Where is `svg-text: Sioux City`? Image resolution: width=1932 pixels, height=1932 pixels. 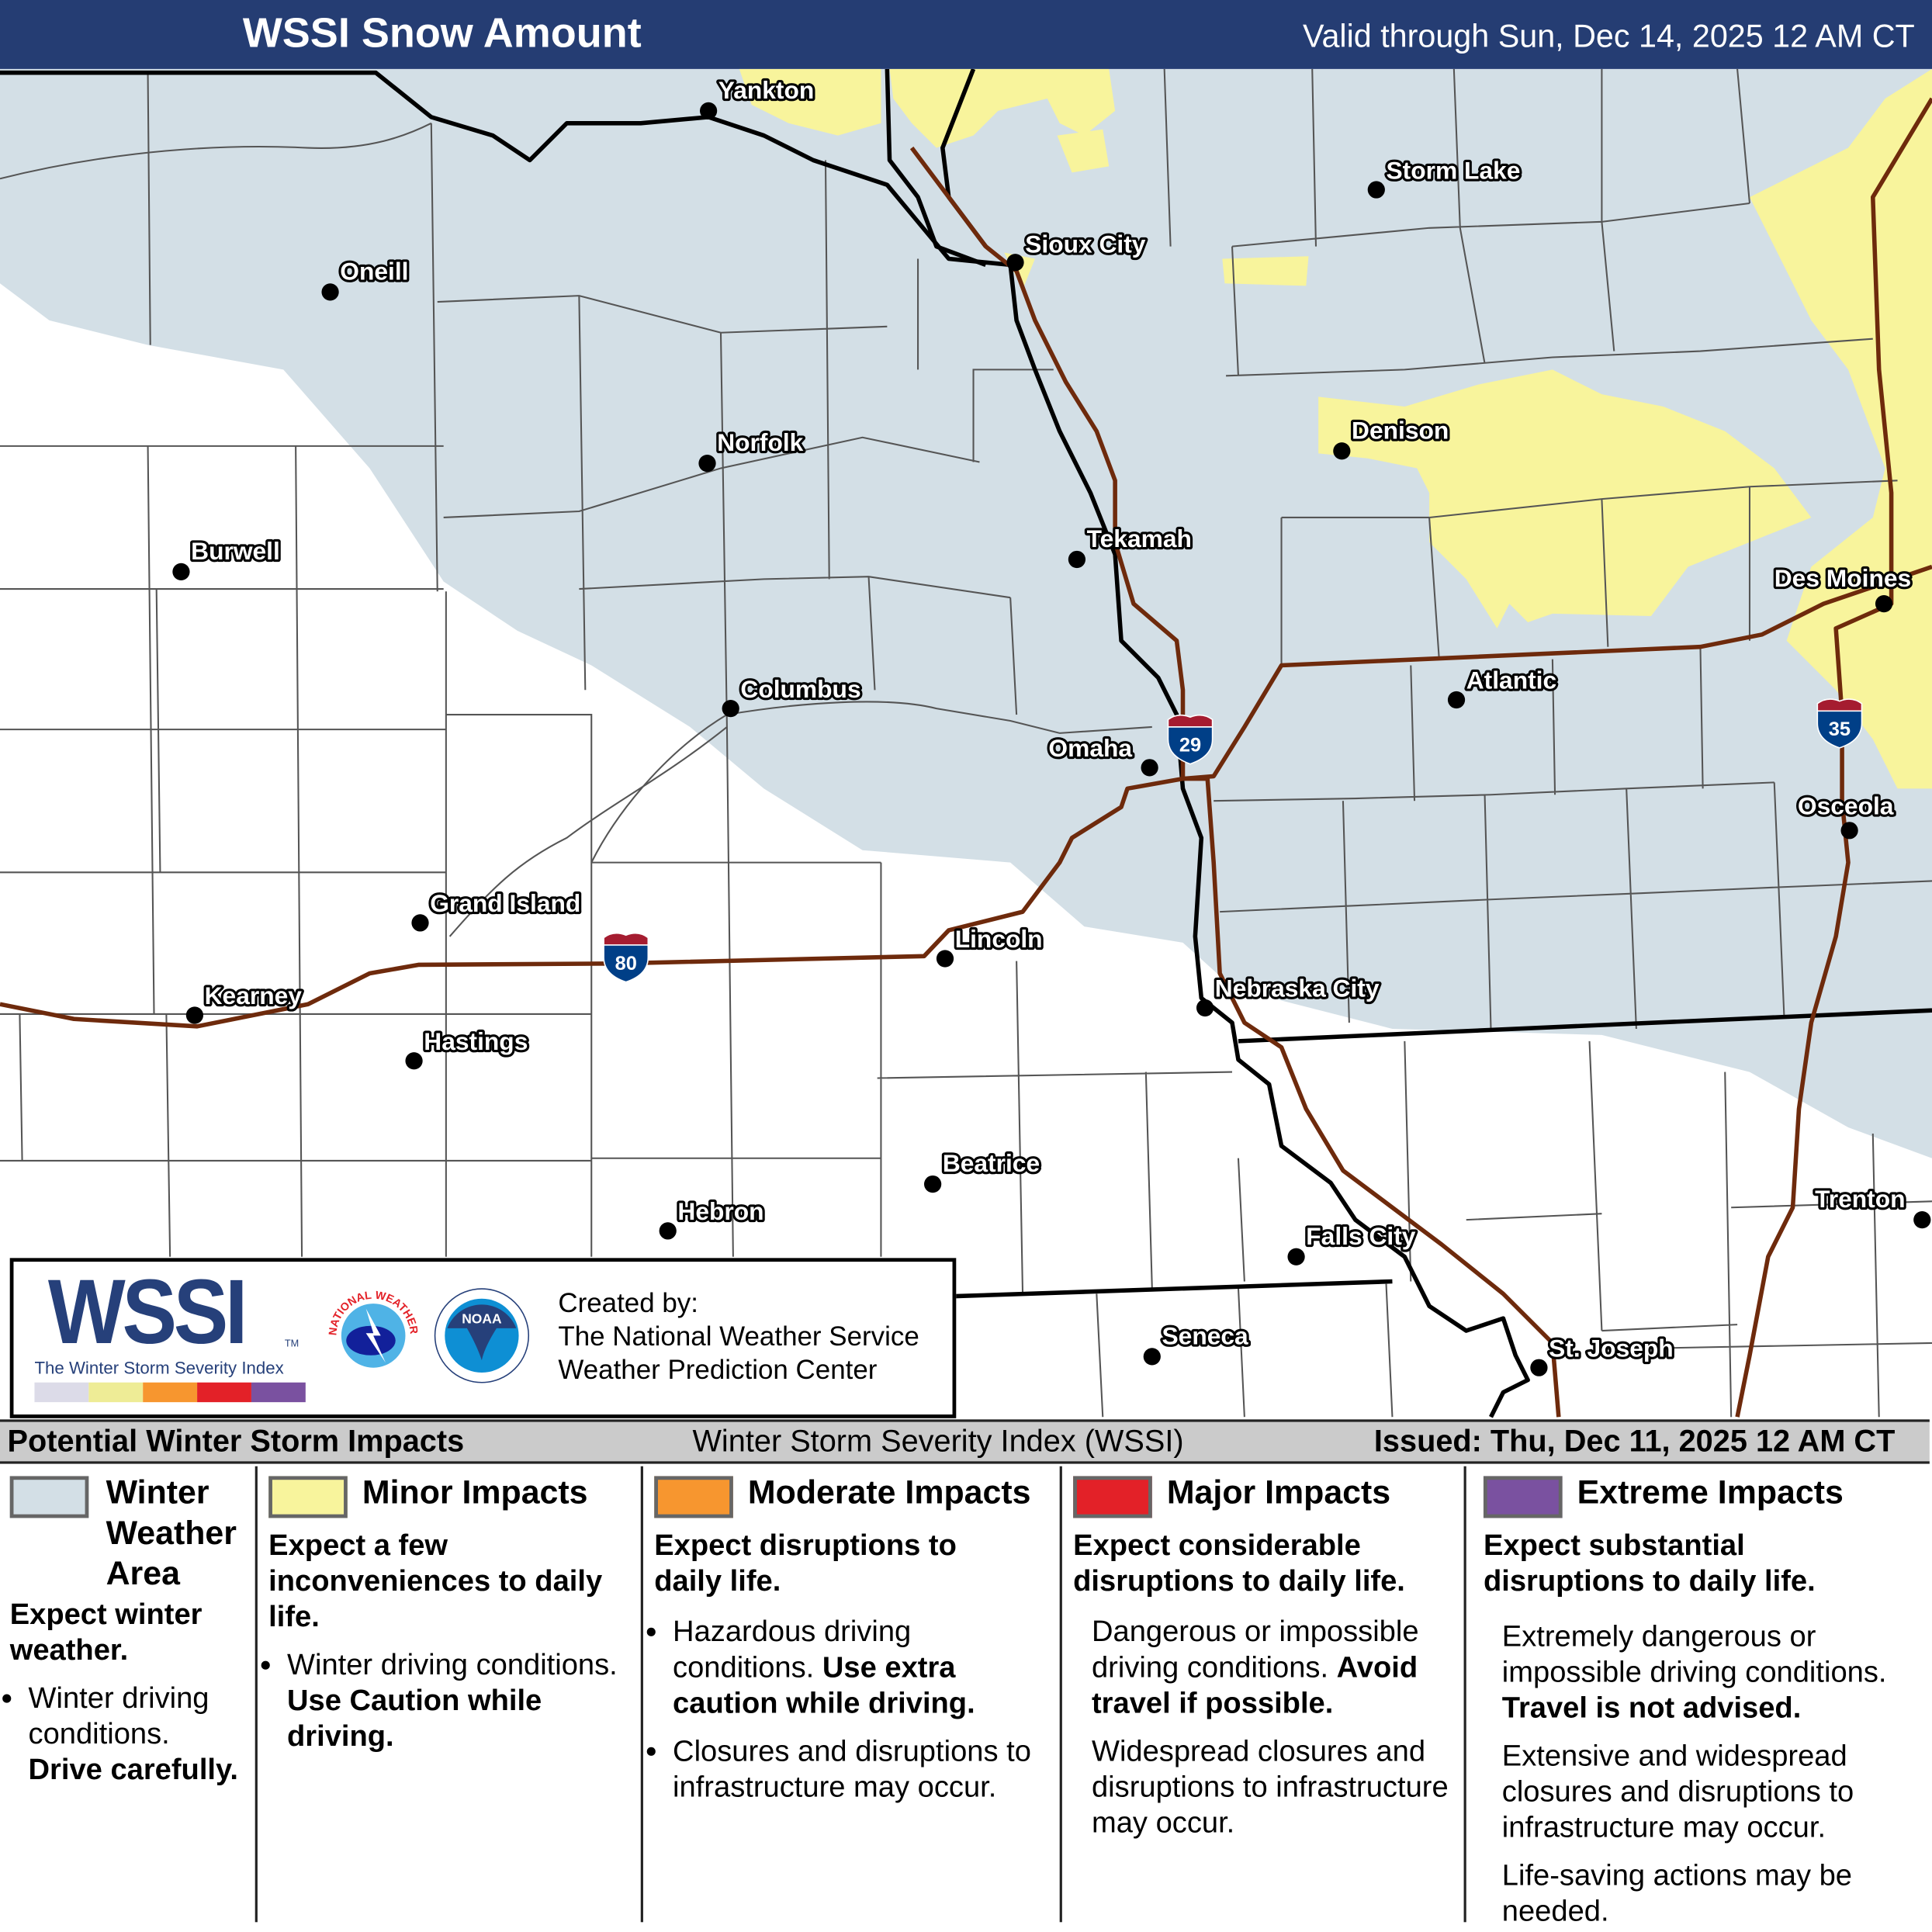
svg-text: Sioux City is located at coordinates (1085, 244).